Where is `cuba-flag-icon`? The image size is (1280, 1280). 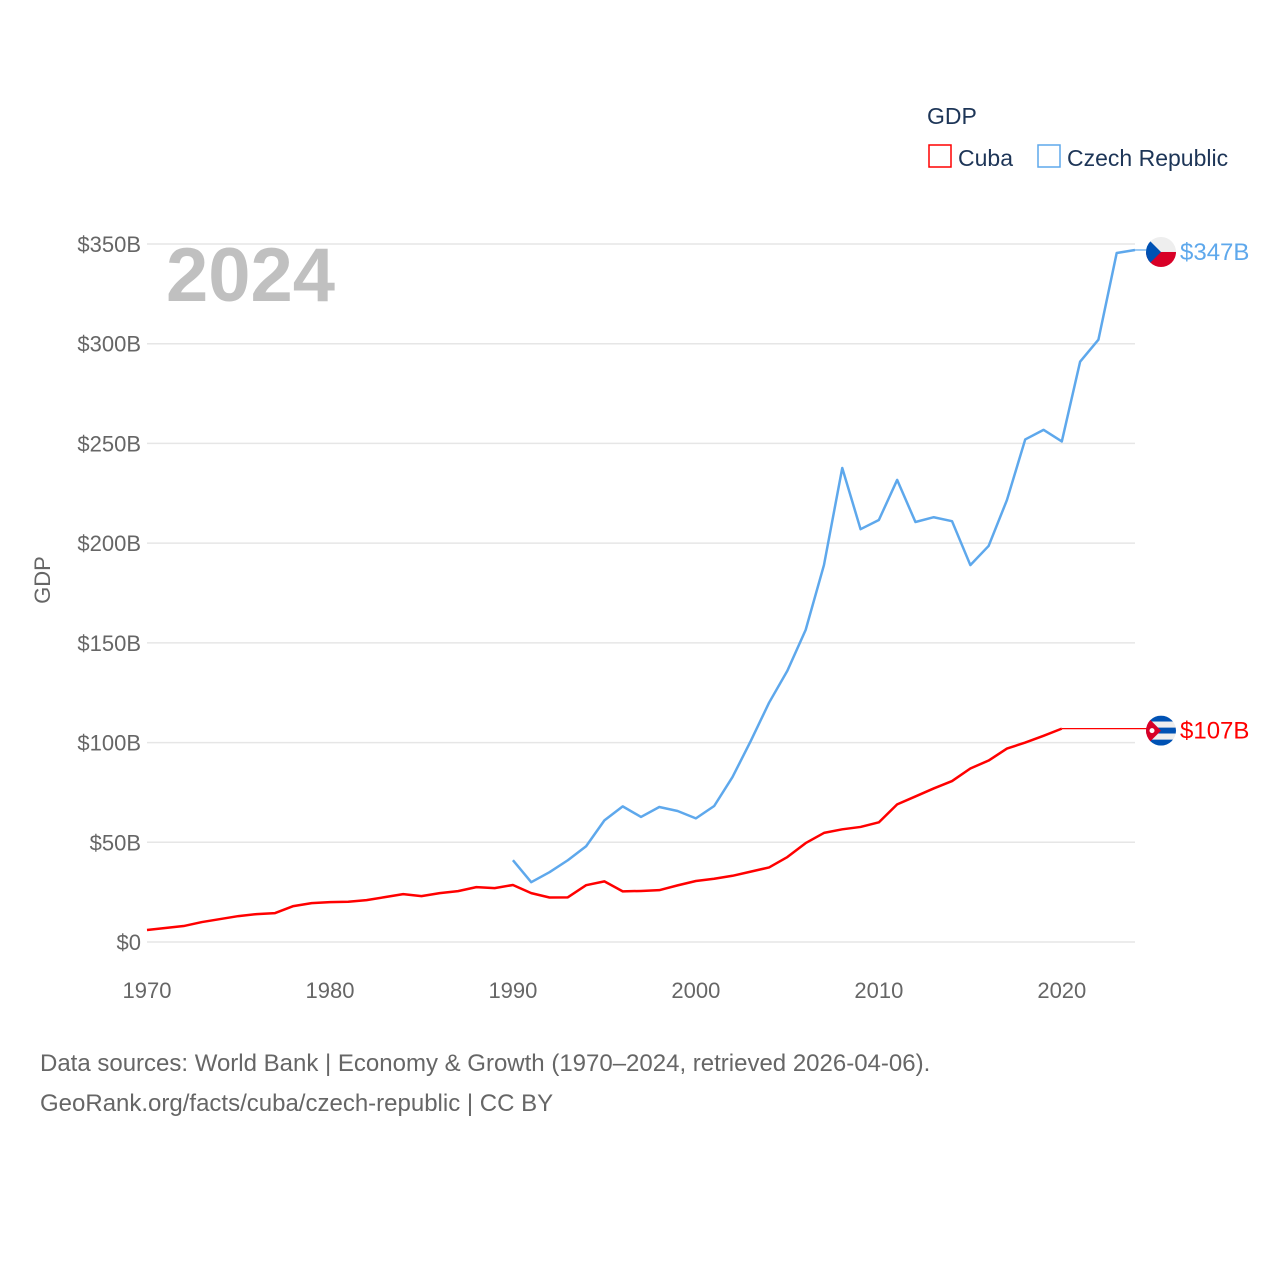
cuba-flag-icon is located at coordinates (1161, 730).